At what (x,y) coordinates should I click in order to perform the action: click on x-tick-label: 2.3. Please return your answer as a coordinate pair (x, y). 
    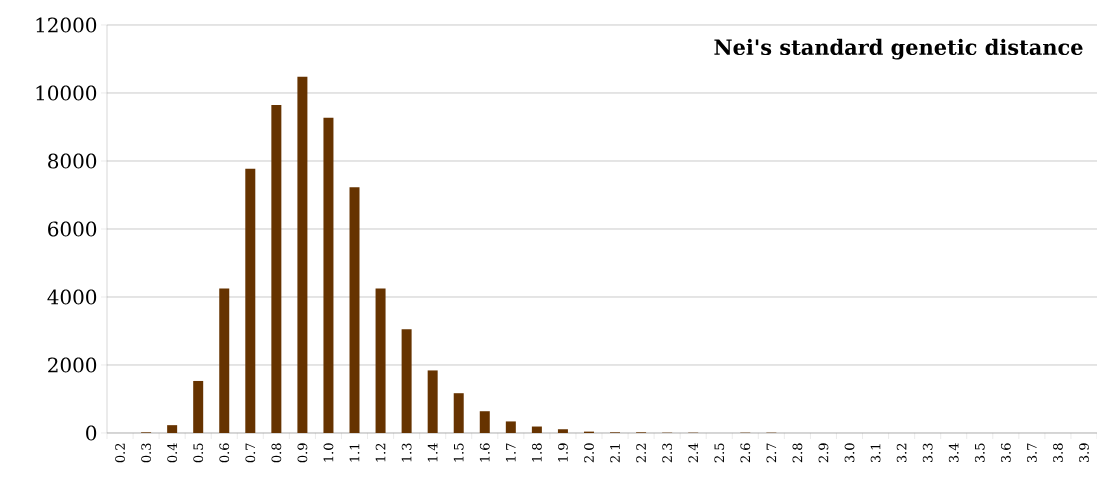
    Looking at the image, I should click on (667, 453).